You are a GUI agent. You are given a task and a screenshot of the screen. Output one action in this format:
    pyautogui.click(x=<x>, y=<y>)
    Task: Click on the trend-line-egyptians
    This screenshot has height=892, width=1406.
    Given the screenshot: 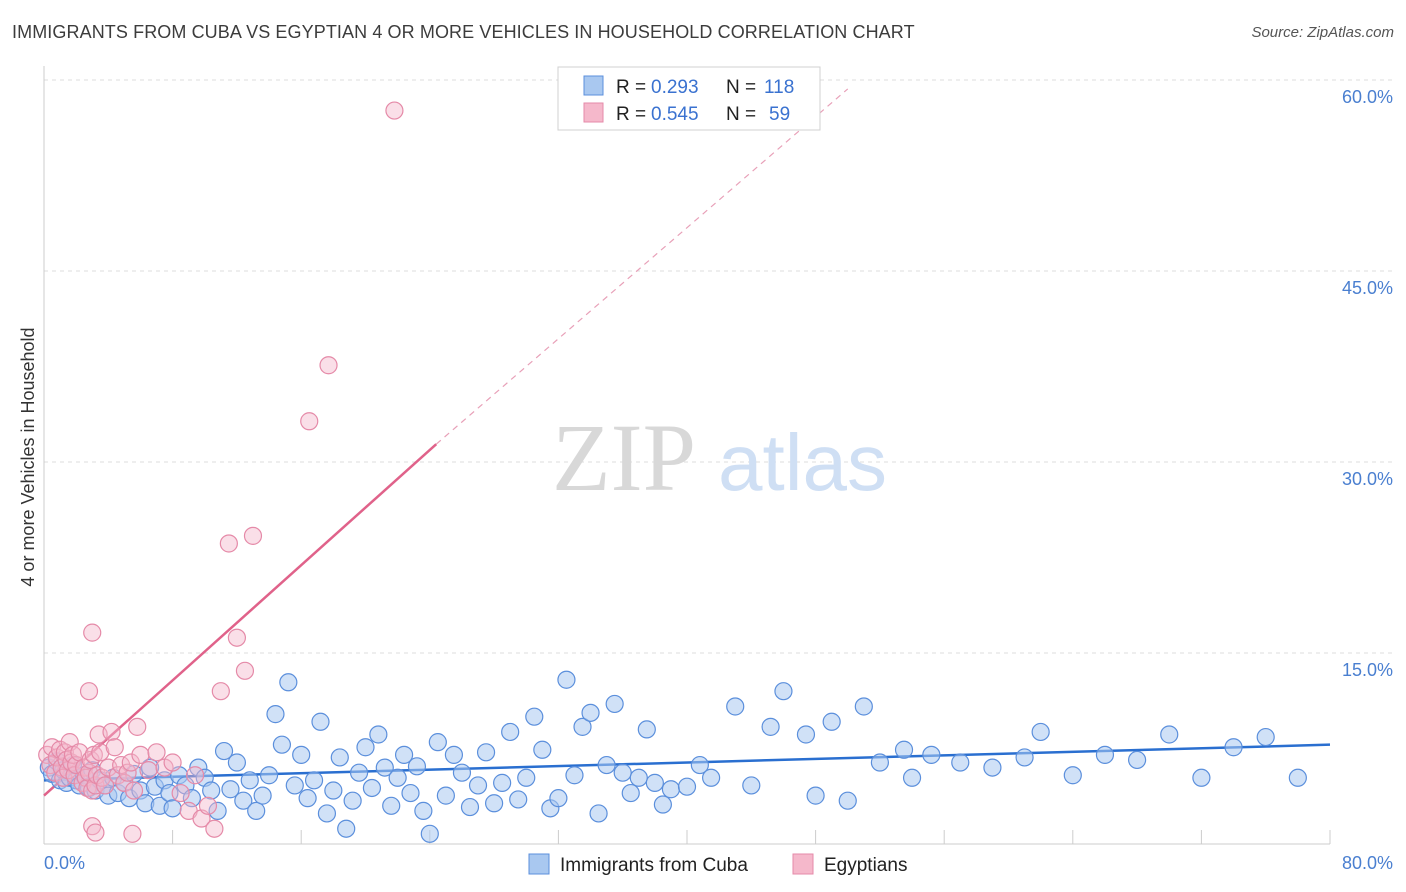 What is the action you would take?
    pyautogui.click(x=240, y=620)
    